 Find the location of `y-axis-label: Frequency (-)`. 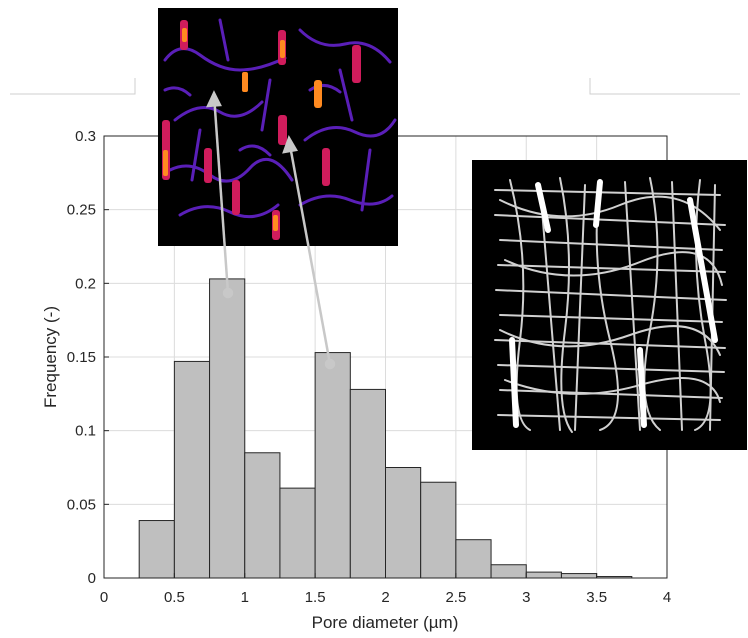

y-axis-label: Frequency (-) is located at coordinates (50, 357).